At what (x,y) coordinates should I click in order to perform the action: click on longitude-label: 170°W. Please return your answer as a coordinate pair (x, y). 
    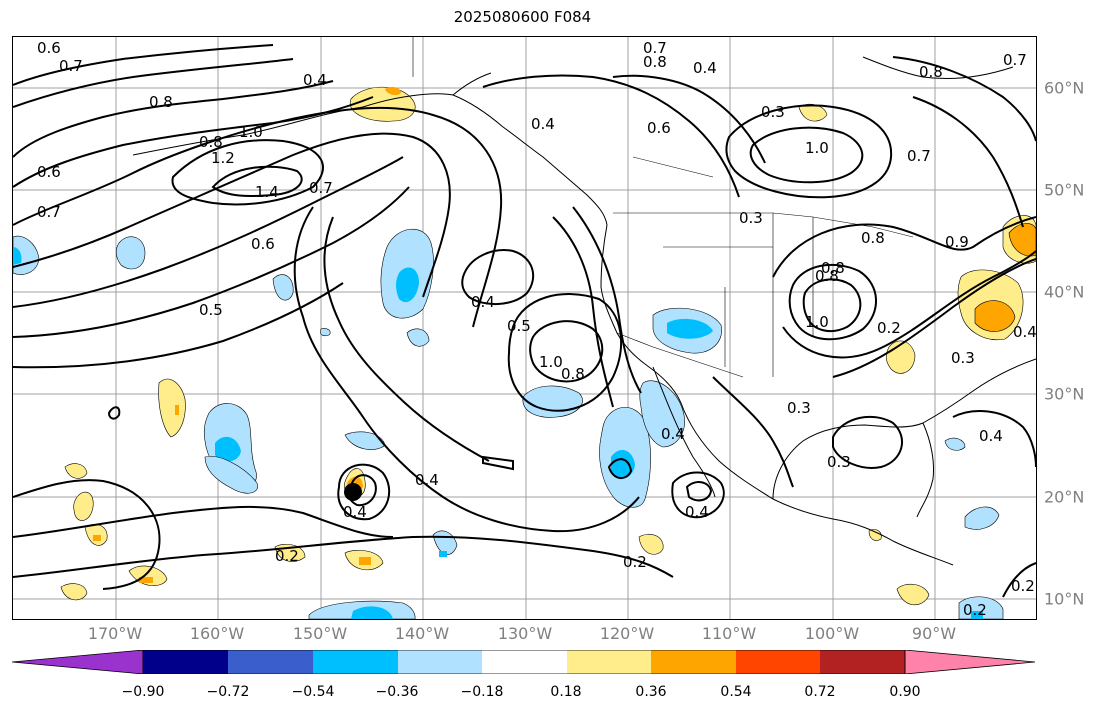
    Looking at the image, I should click on (115, 633).